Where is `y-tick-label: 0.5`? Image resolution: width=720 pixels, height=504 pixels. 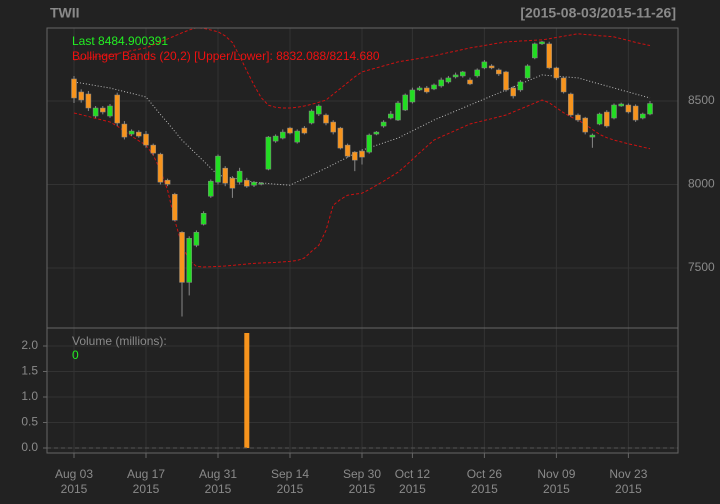
y-tick-label: 0.5 is located at coordinates (29, 422).